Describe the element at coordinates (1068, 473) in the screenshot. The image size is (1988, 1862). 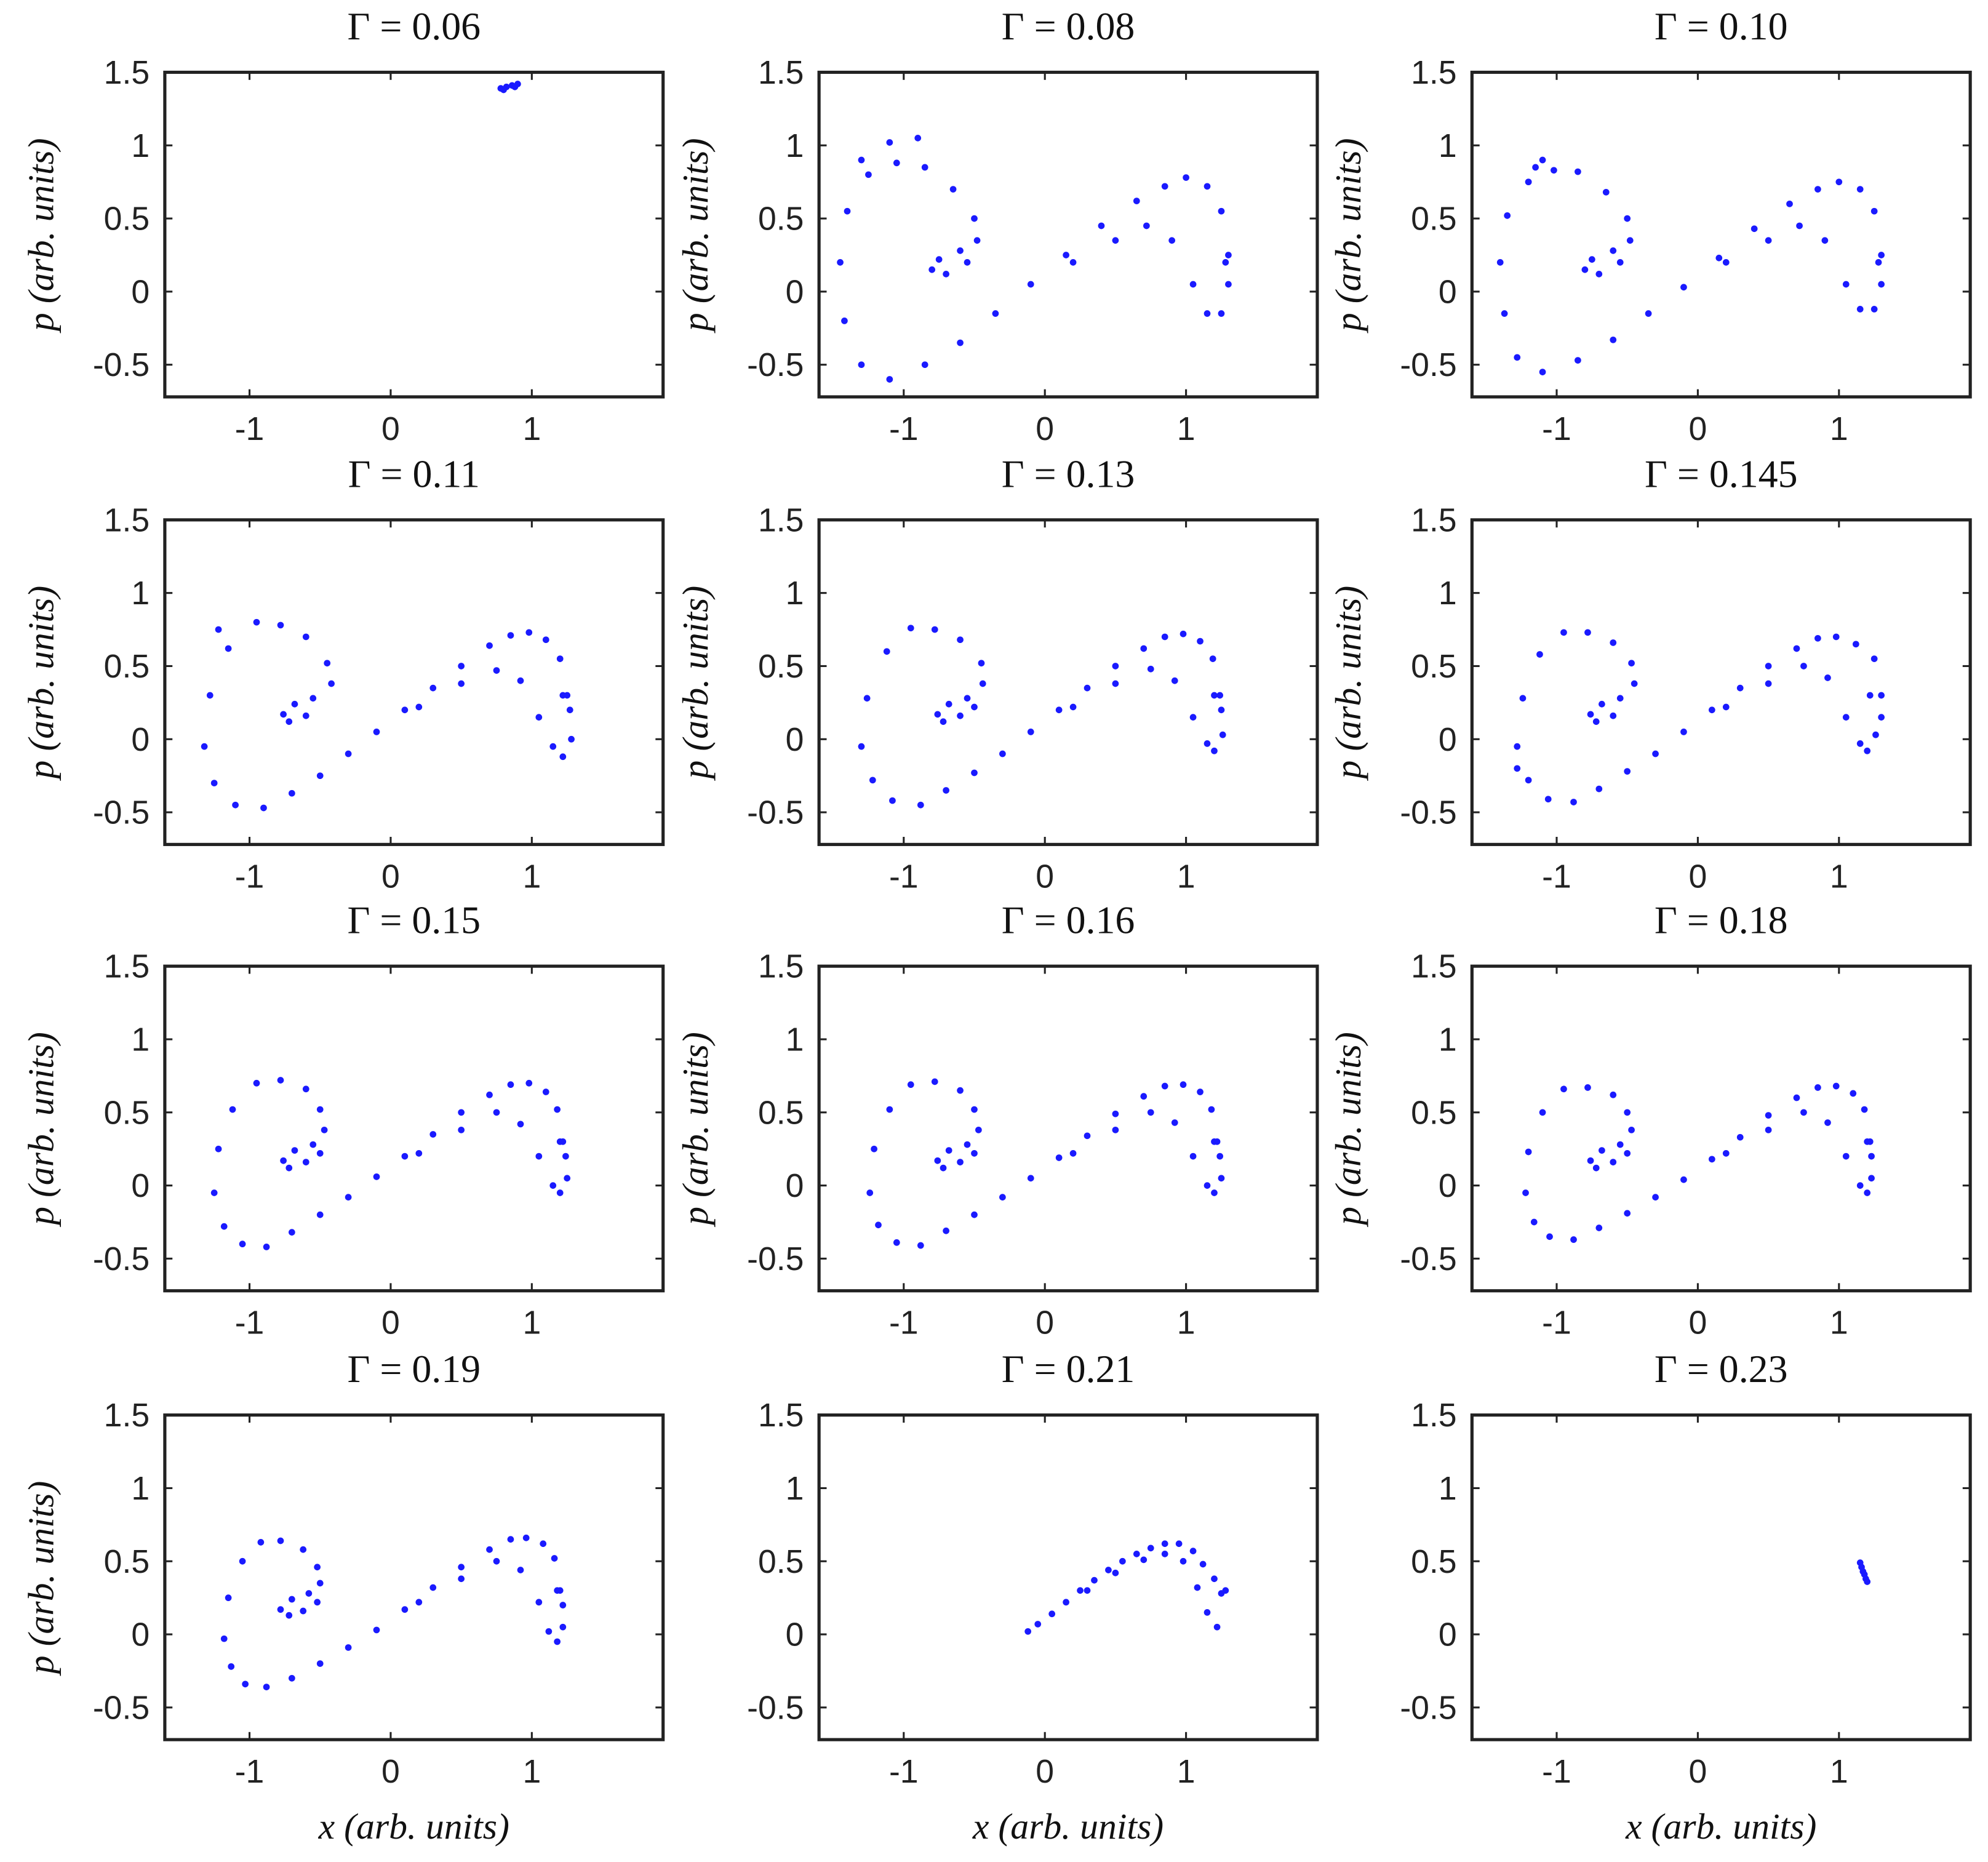
I see `panel-title: Γ = 0.13` at that location.